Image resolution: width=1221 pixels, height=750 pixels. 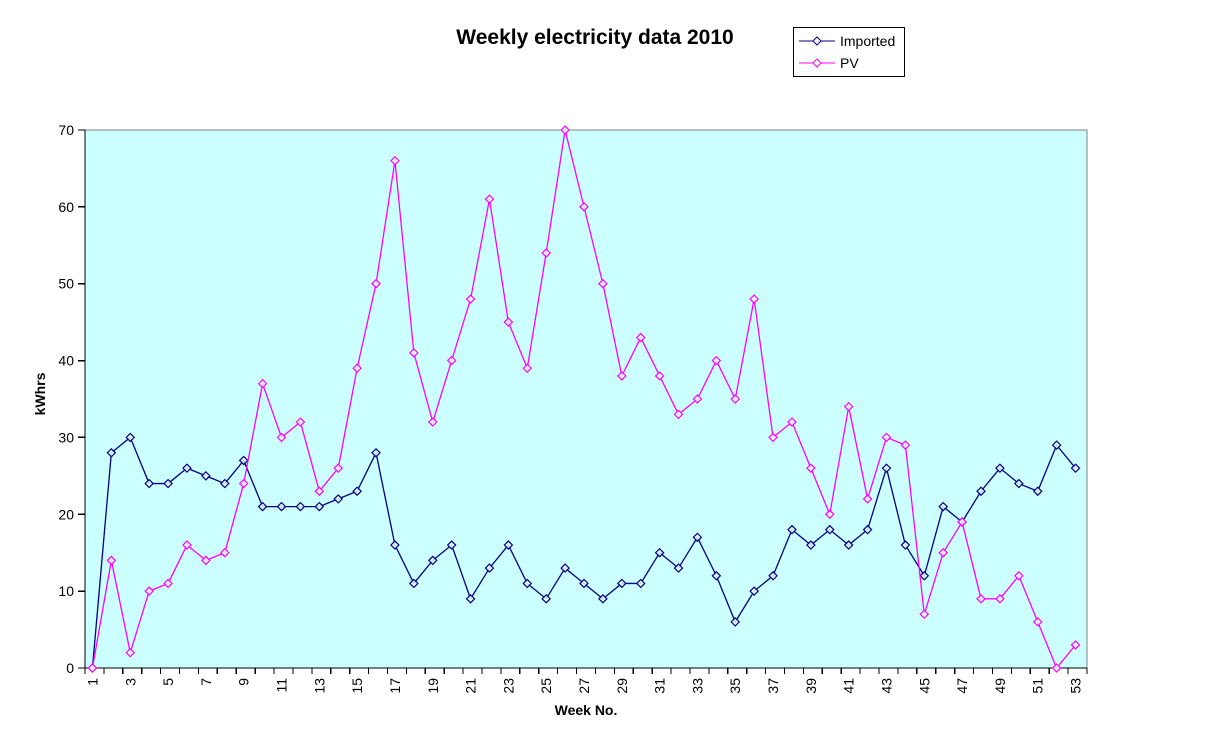 I want to click on y-tick-label: 60, so click(x=66, y=207).